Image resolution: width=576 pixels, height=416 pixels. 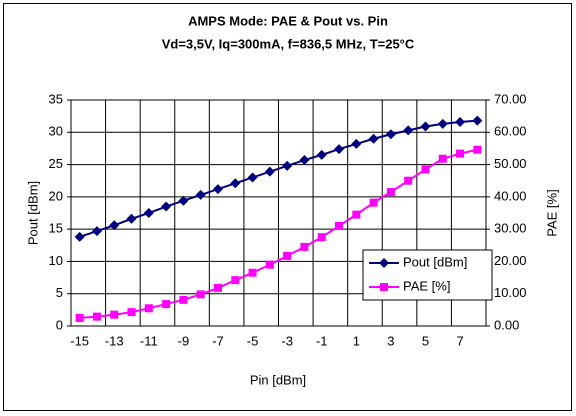 What do you see at coordinates (59, 292) in the screenshot?
I see `y-tick-label: 5` at bounding box center [59, 292].